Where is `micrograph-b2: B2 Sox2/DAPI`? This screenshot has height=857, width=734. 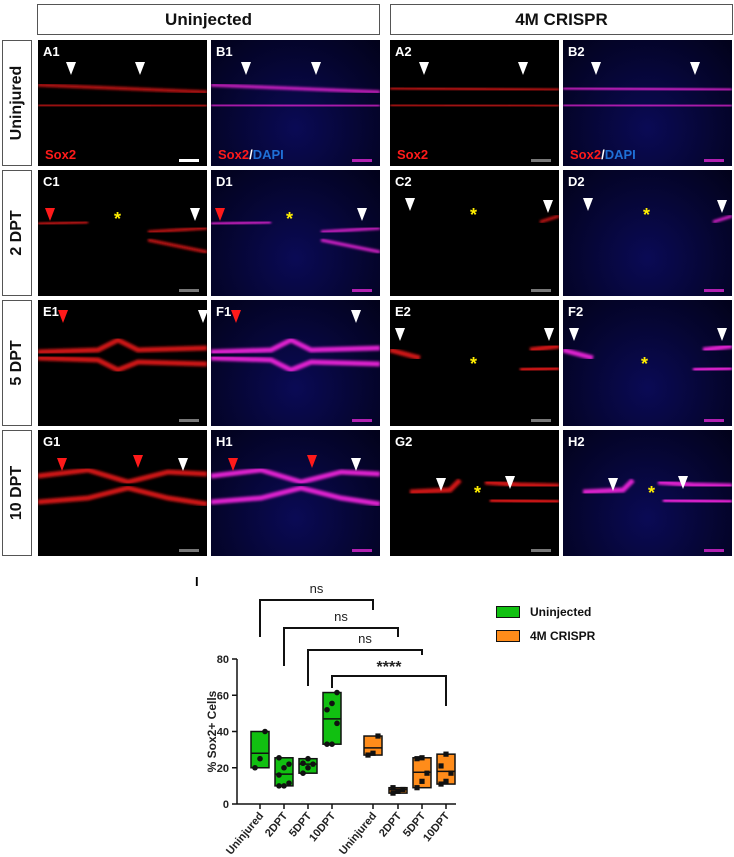 micrograph-b2: B2 Sox2/DAPI is located at coordinates (647, 103).